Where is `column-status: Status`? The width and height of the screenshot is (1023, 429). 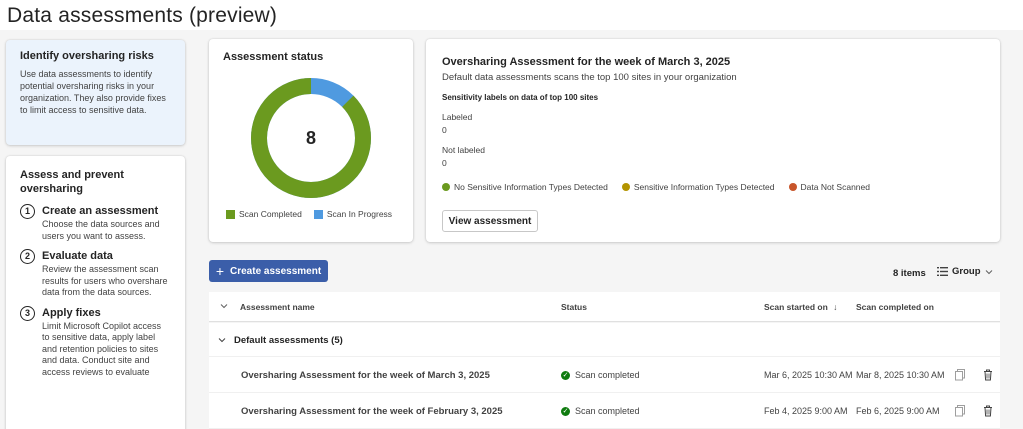 column-status: Status is located at coordinates (574, 307).